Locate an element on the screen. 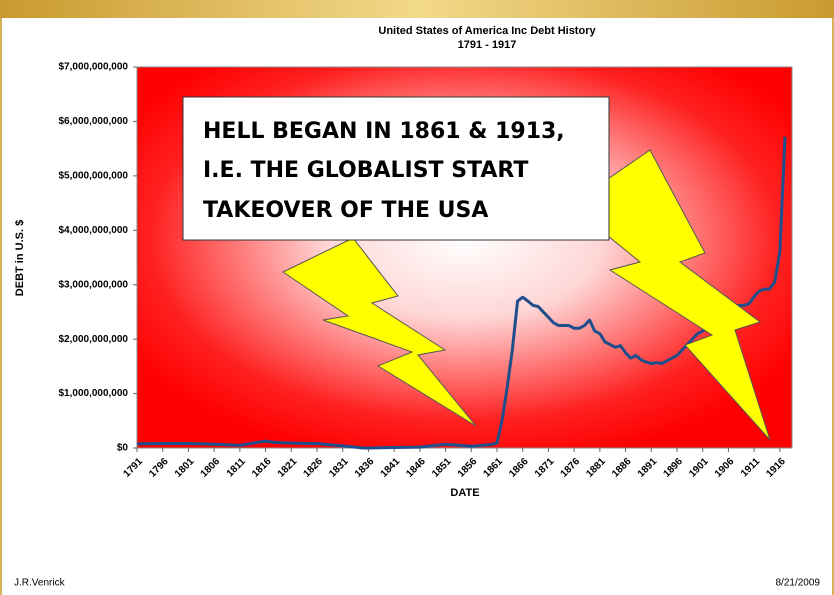 The width and height of the screenshot is (834, 595). x-tick-label: 1901 is located at coordinates (699, 468).